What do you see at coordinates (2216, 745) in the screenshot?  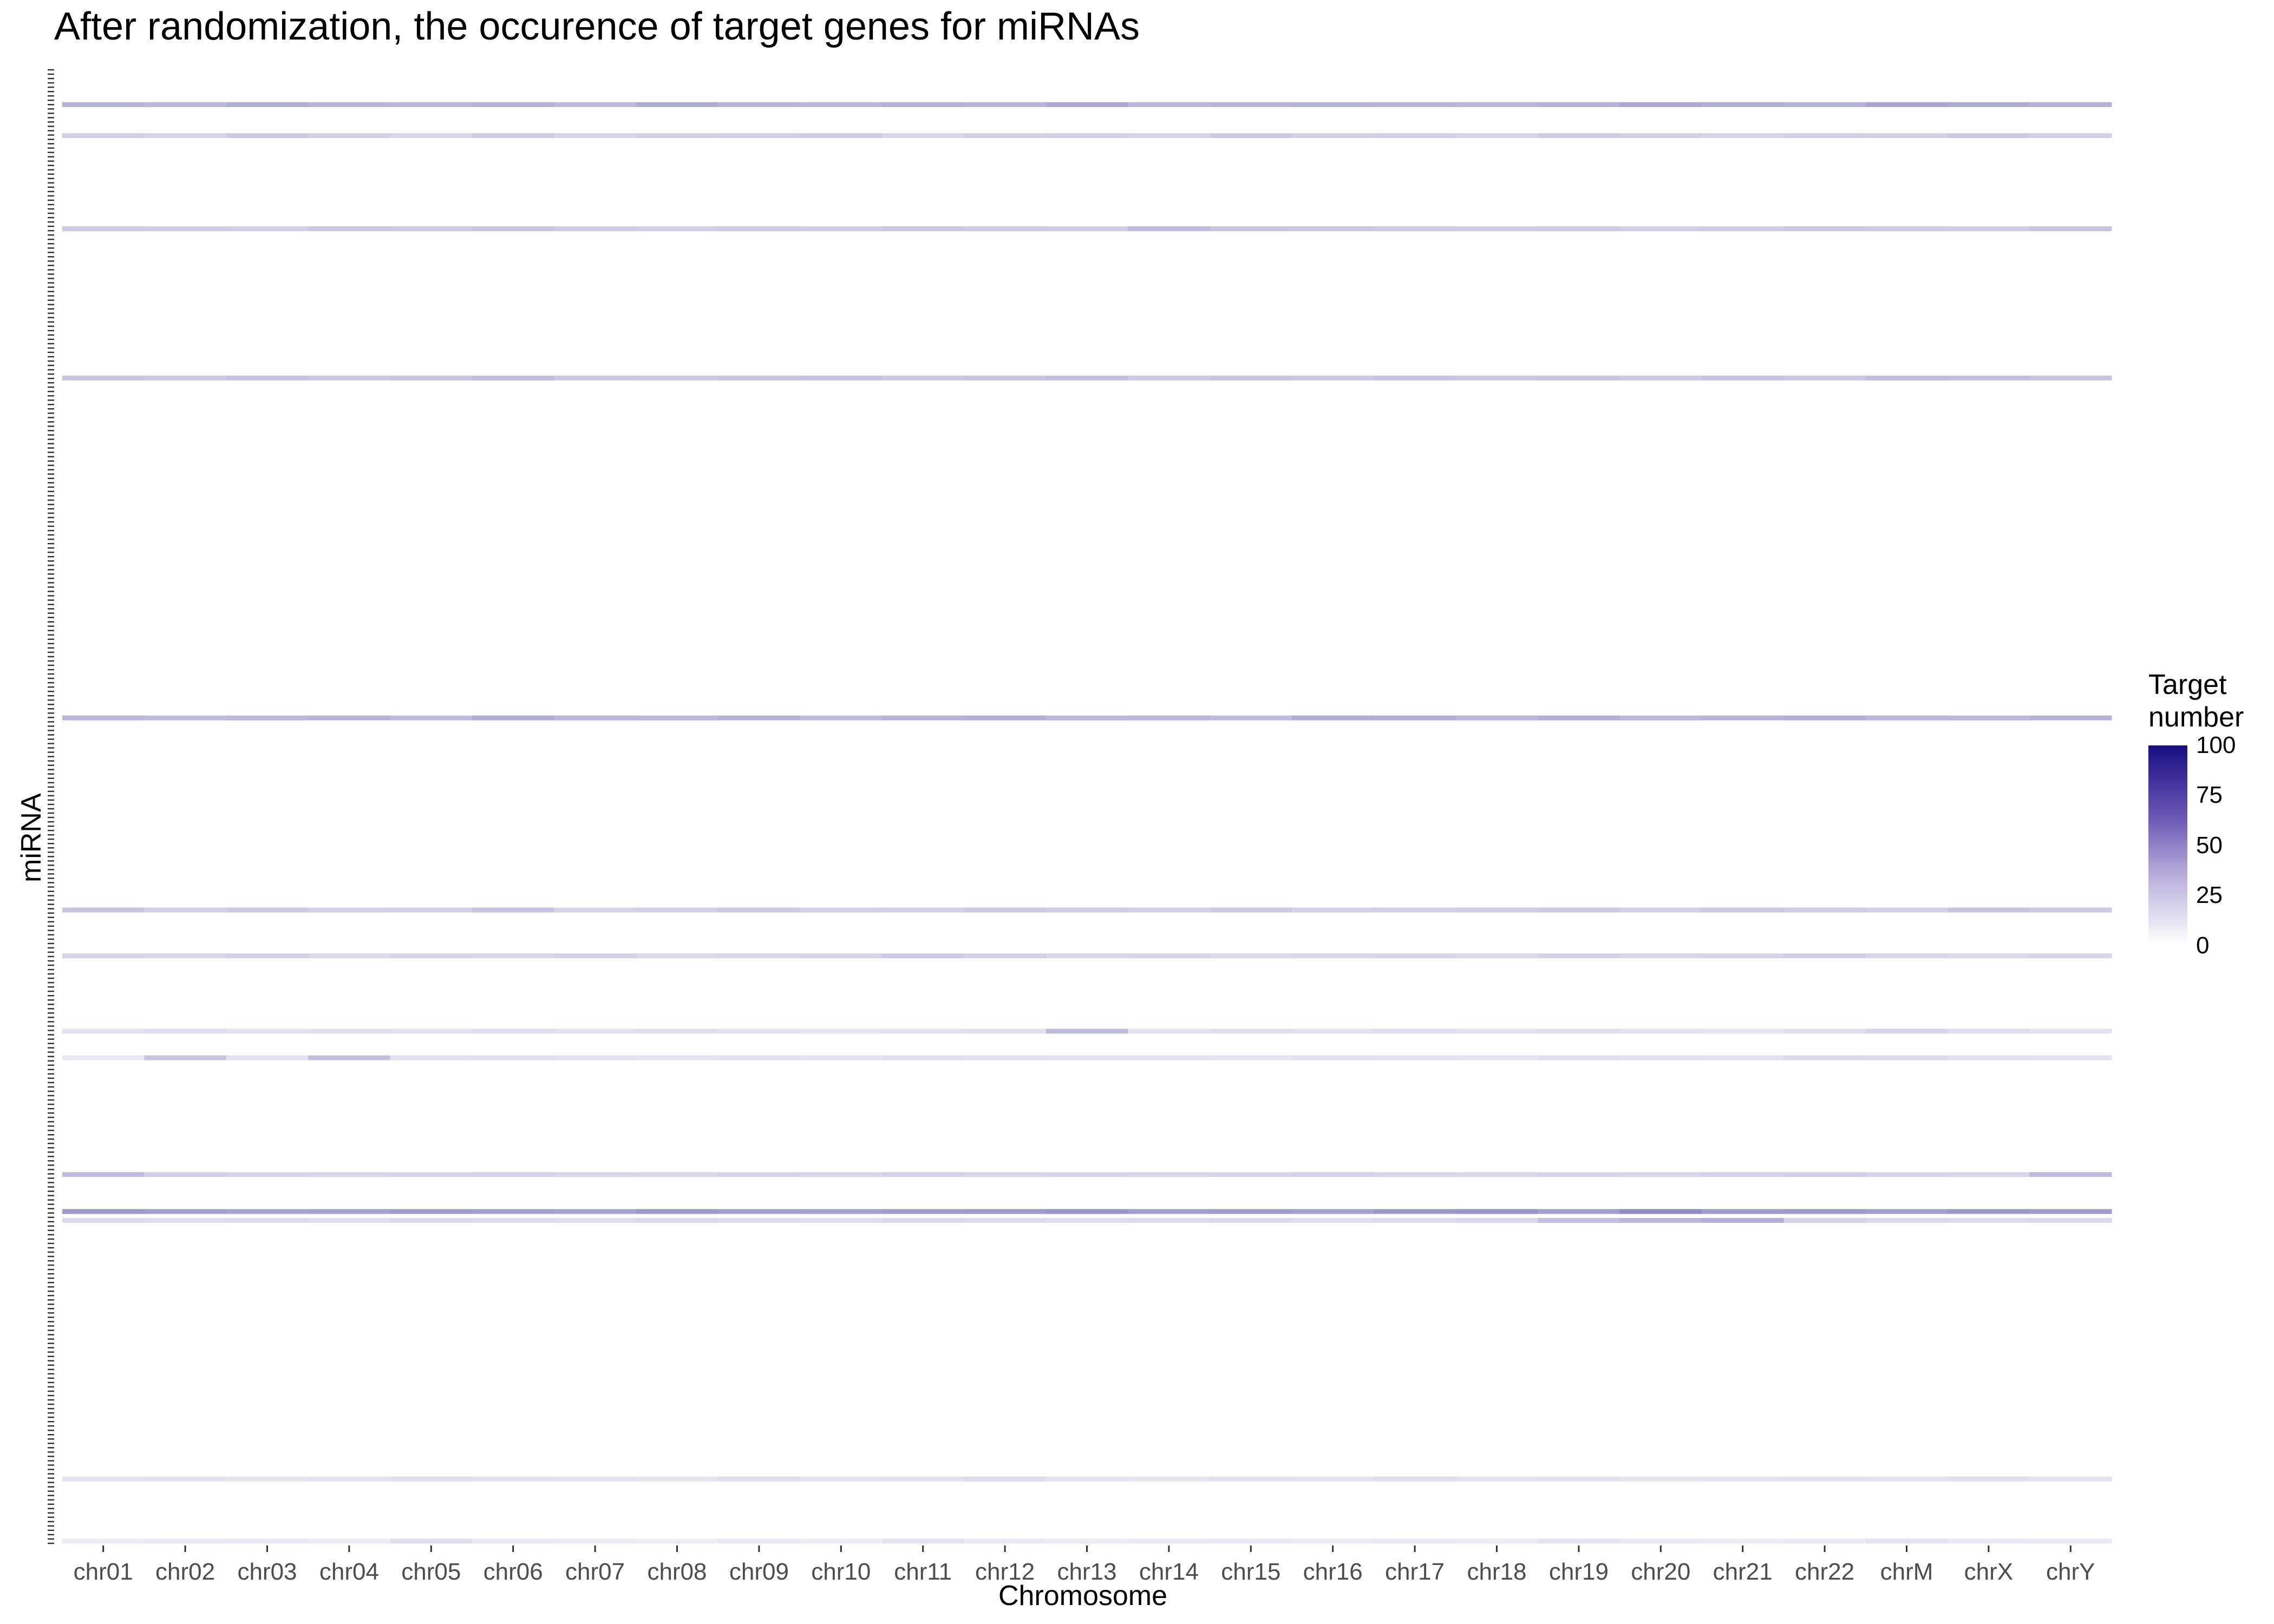 I see `legend-tick: 100` at bounding box center [2216, 745].